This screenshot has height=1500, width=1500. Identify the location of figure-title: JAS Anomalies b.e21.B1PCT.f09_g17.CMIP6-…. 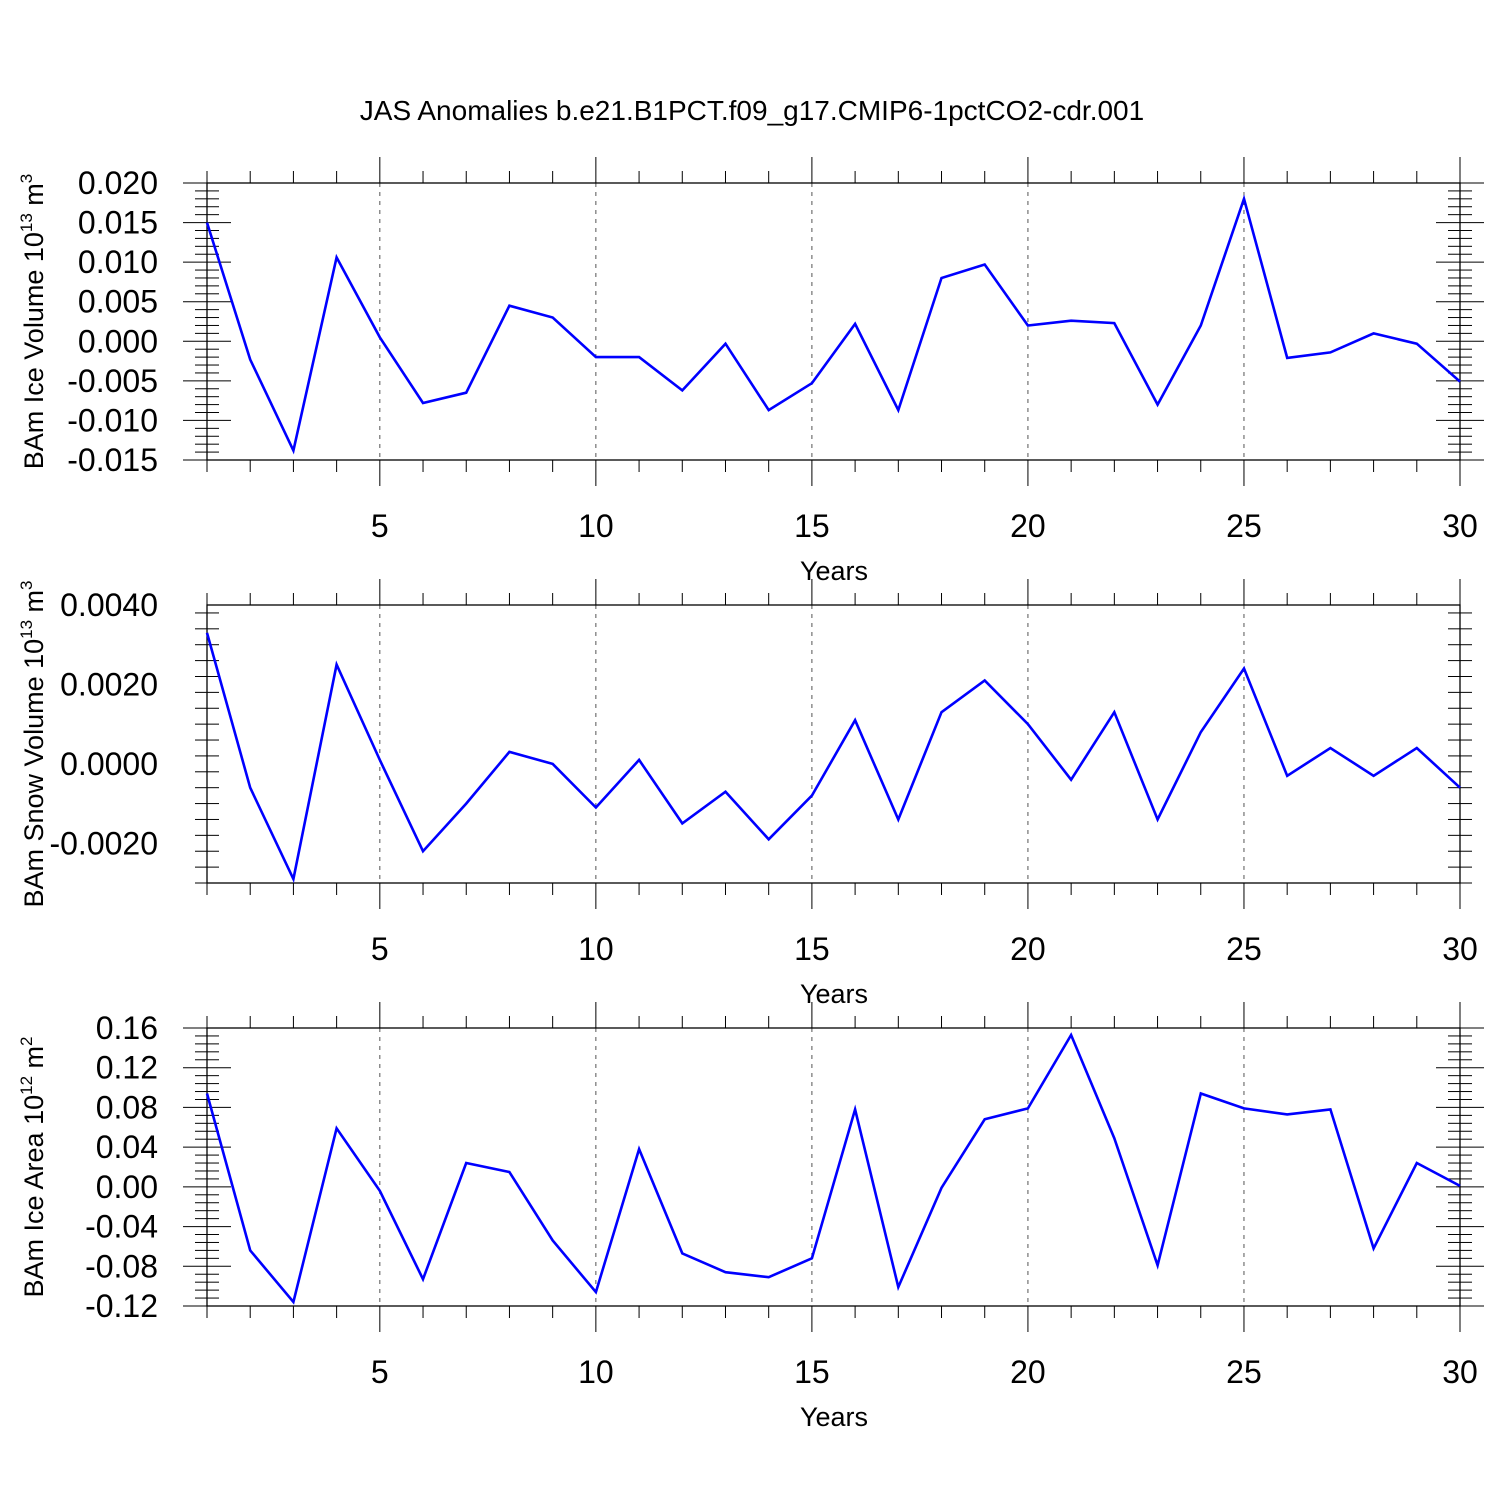
(752, 110).